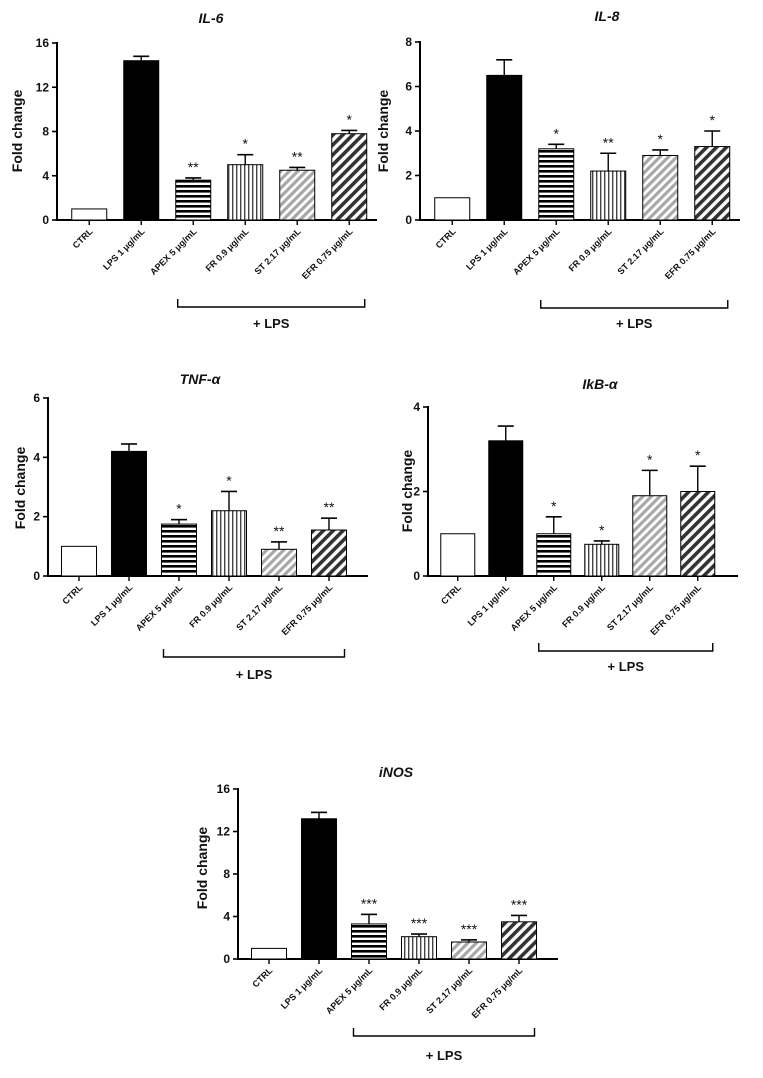 The image size is (763, 1078). I want to click on chart-title: IkB-α, so click(600, 384).